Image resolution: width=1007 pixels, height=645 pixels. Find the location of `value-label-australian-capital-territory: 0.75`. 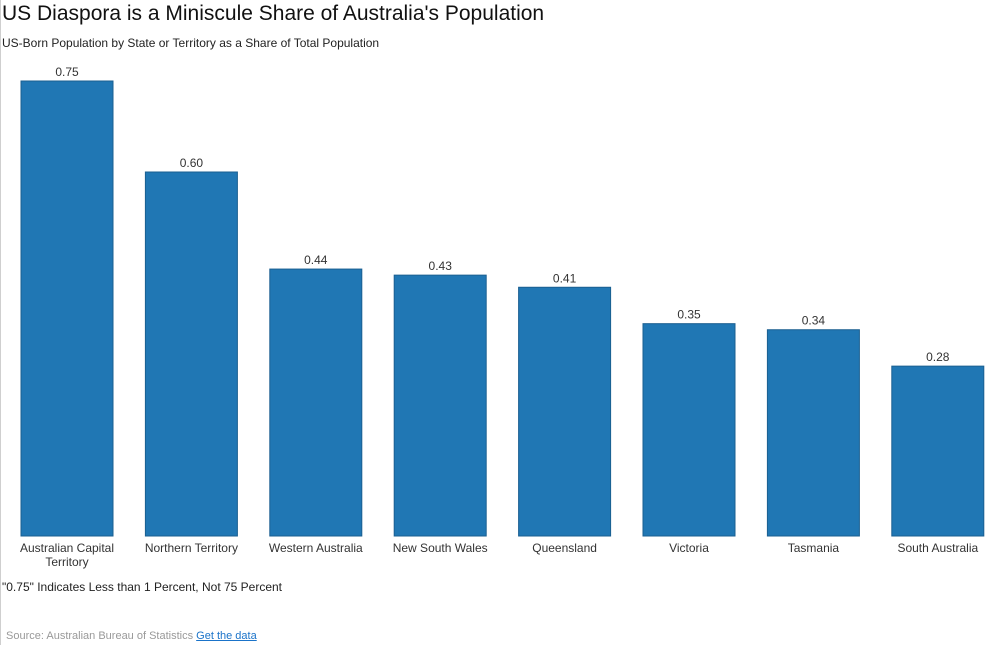

value-label-australian-capital-territory: 0.75 is located at coordinates (67, 72).